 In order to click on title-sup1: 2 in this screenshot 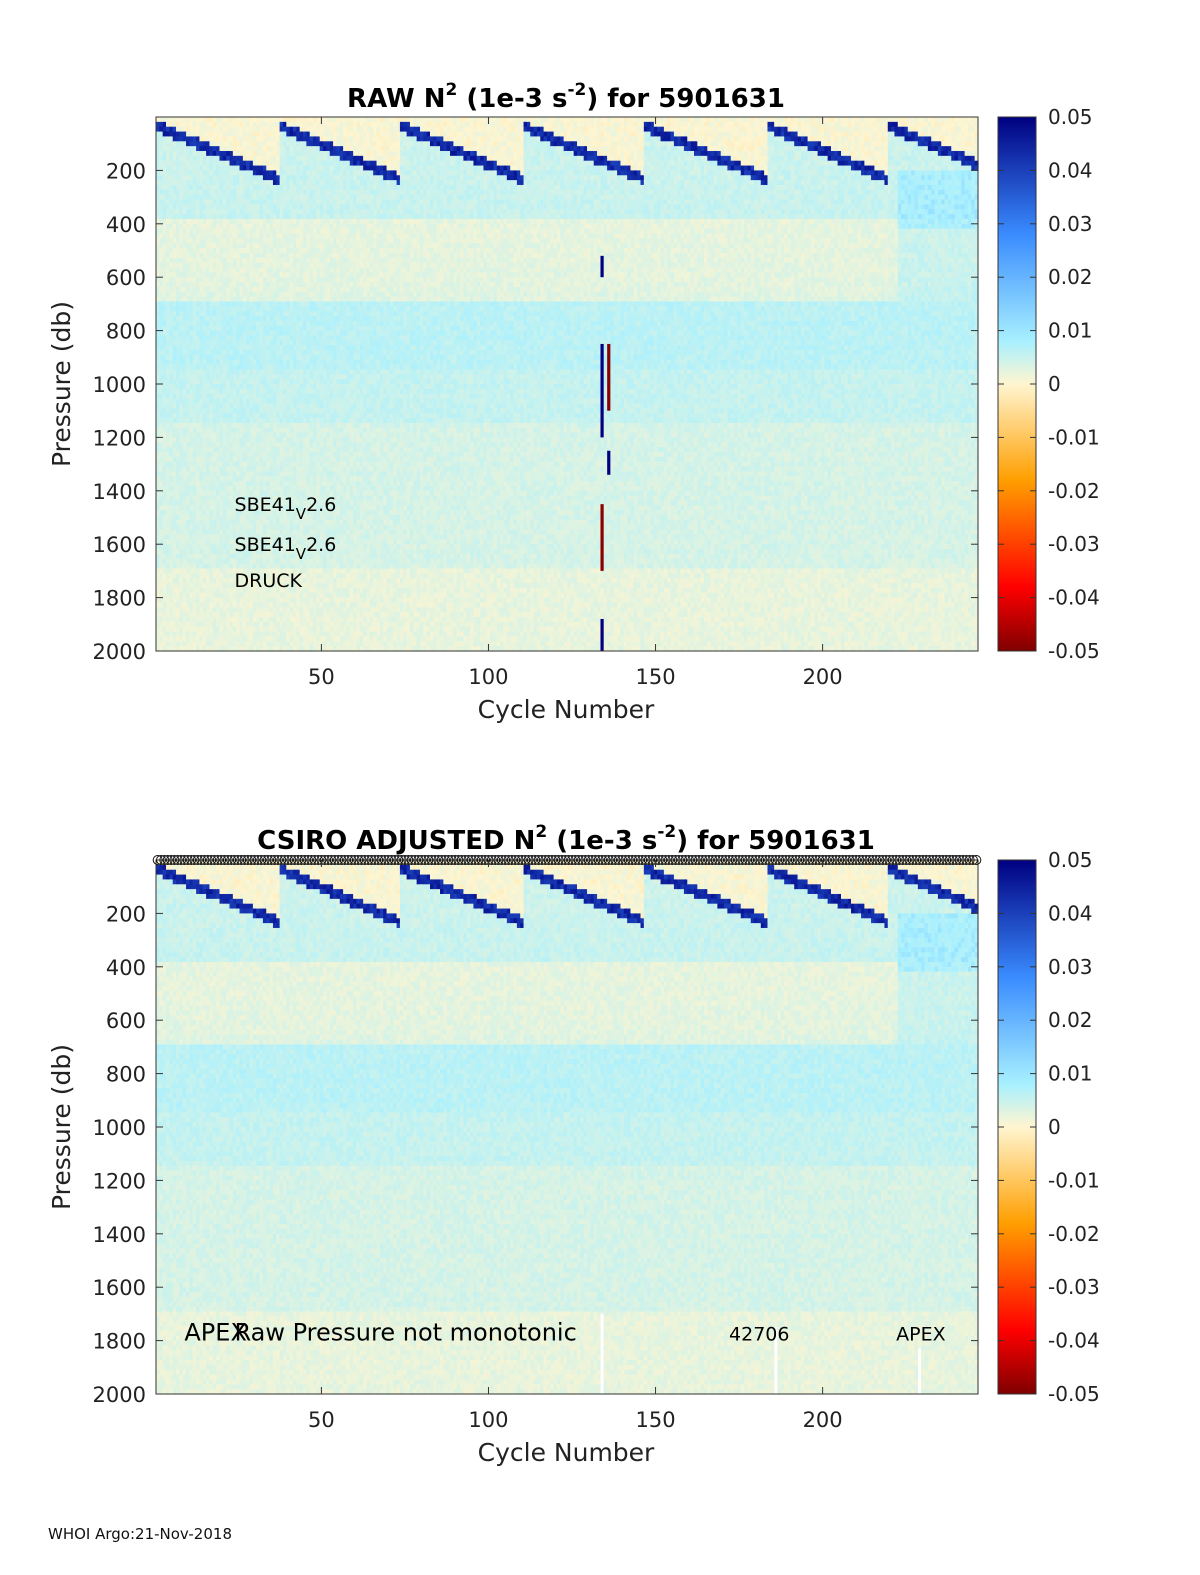, I will do `click(452, 90)`.